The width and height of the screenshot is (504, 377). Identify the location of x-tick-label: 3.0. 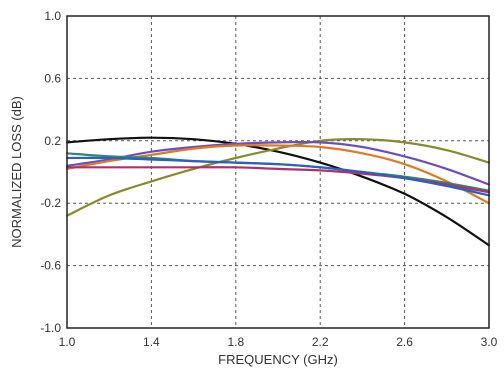
(489, 342).